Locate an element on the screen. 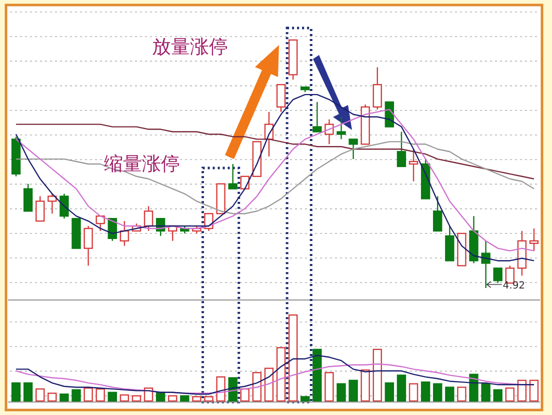 This screenshot has width=552, height=415. annotation: 4.92 is located at coordinates (514, 286).